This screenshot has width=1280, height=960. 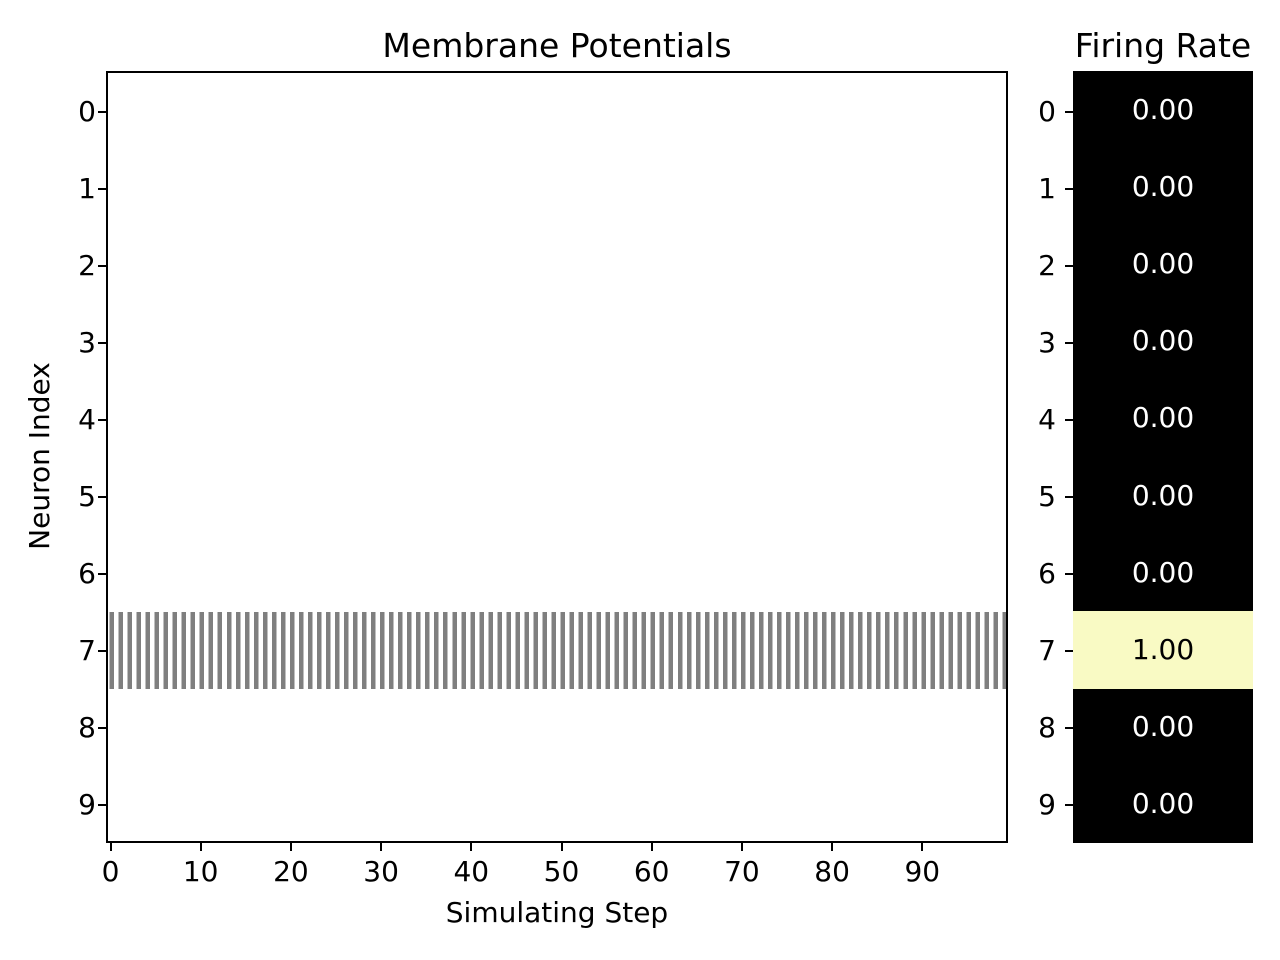 I want to click on firing-rate-cell-neuron-3: 0.00, so click(x=1163, y=341).